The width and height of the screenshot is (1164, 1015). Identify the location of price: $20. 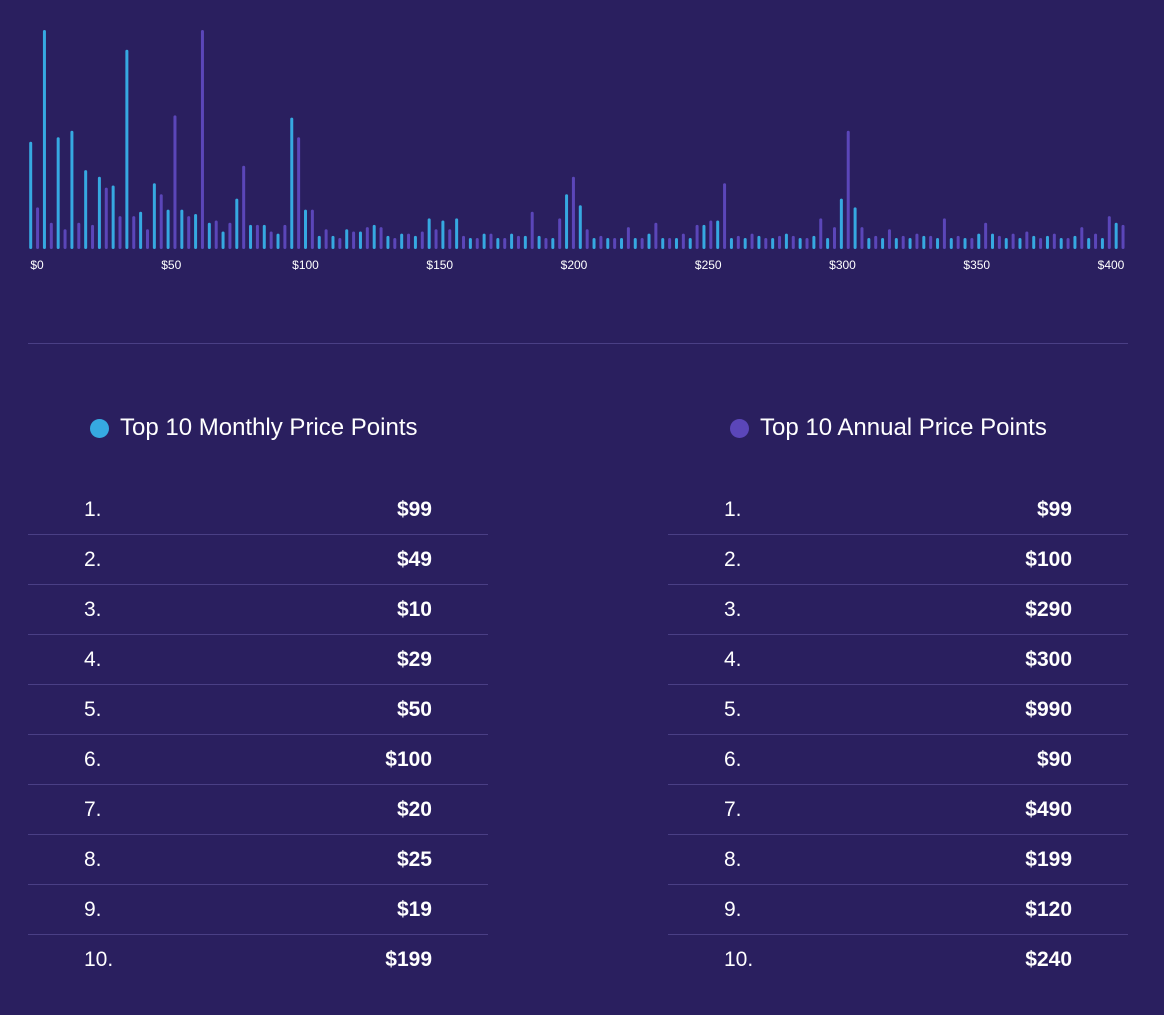
(414, 809).